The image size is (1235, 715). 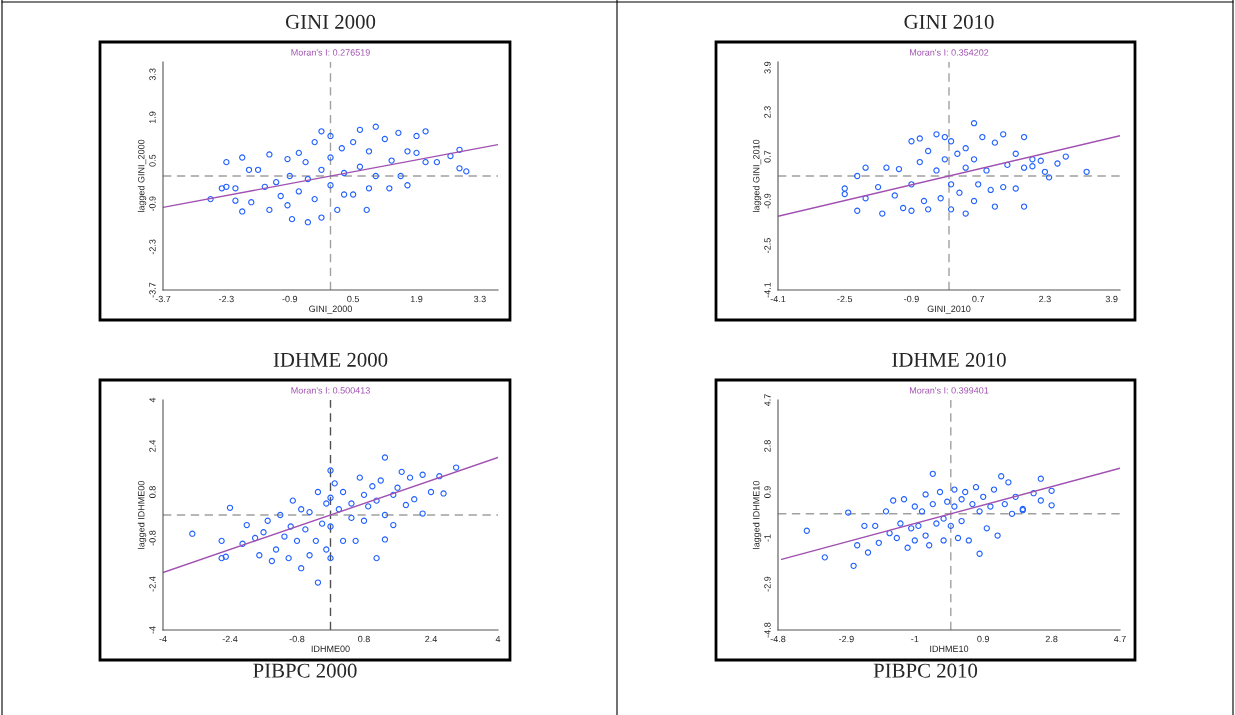 What do you see at coordinates (767, 446) in the screenshot?
I see `y-tick-label: 2.8` at bounding box center [767, 446].